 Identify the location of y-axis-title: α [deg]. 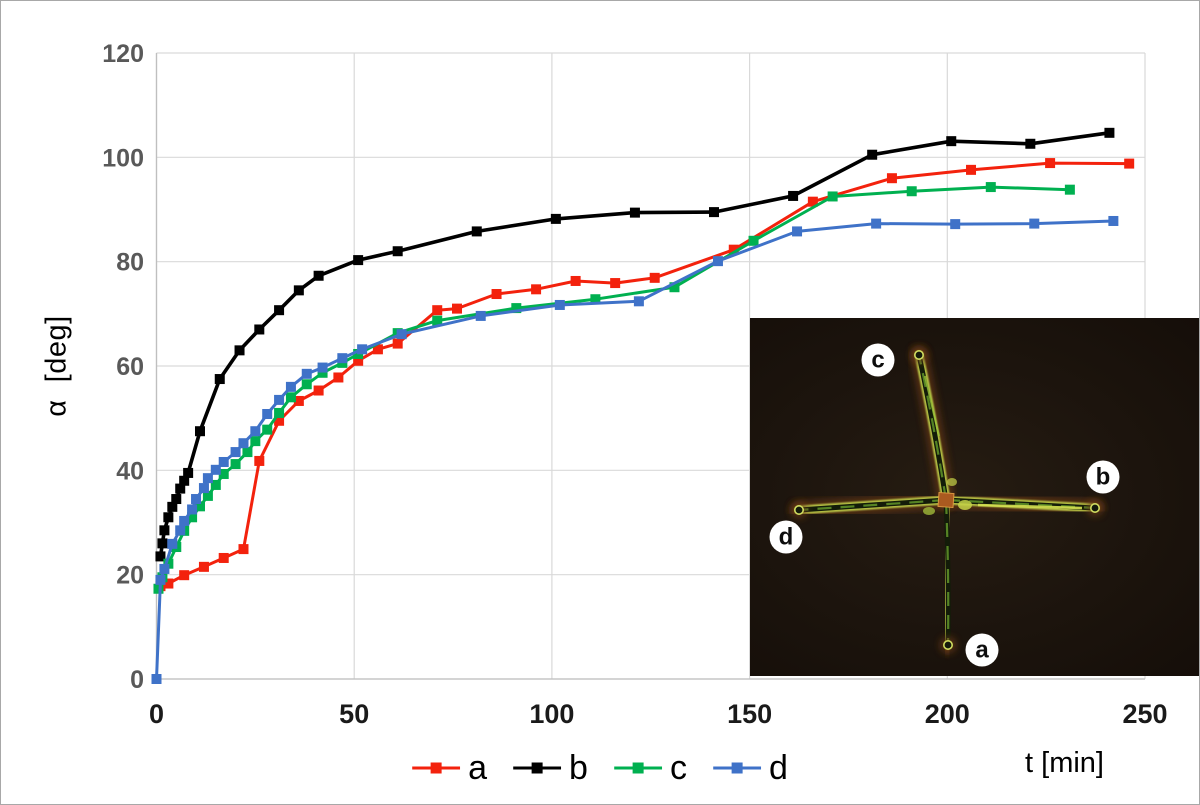
(56, 366).